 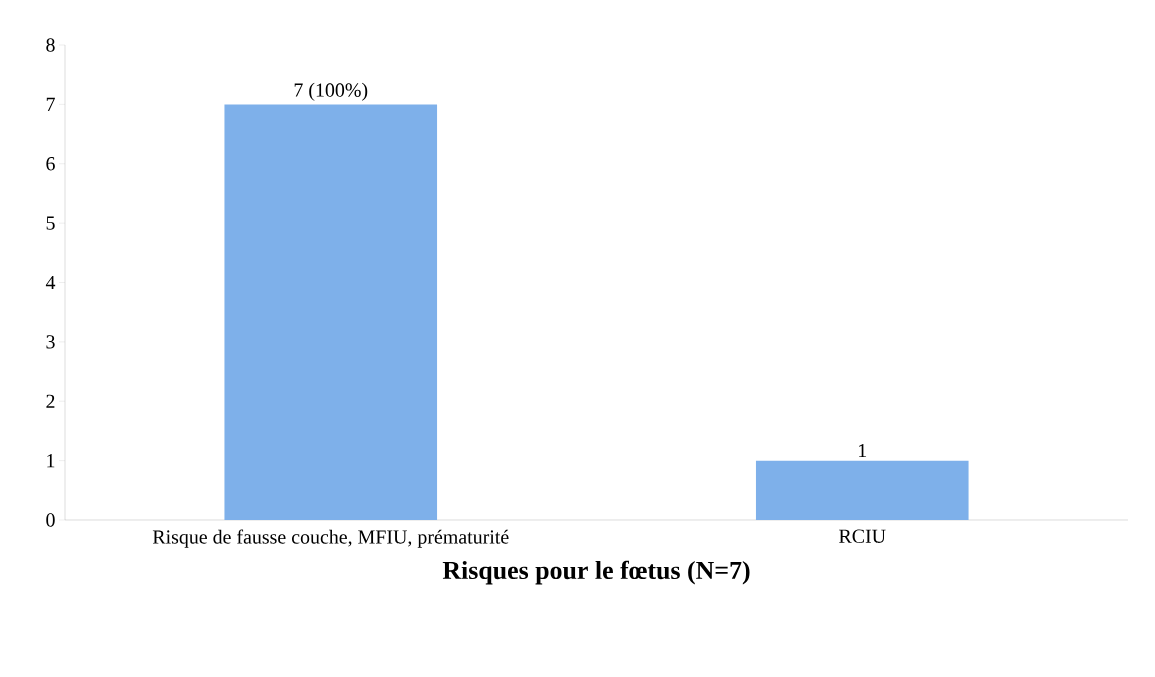 What do you see at coordinates (50, 104) in the screenshot?
I see `y-tick-label: 7` at bounding box center [50, 104].